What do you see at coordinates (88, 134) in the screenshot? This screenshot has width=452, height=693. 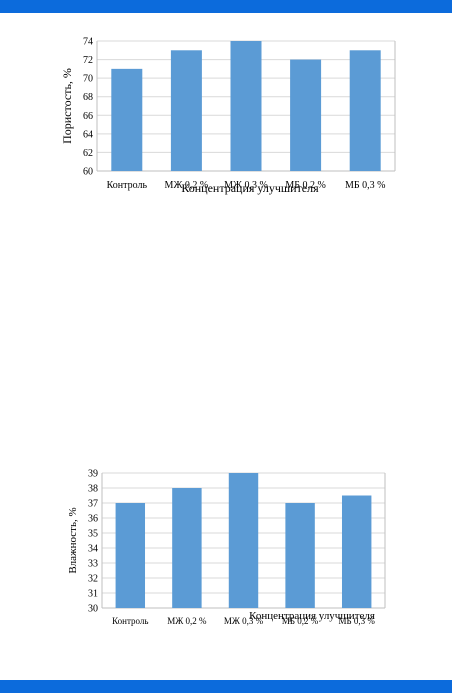 I see `y-tick-label: 64` at bounding box center [88, 134].